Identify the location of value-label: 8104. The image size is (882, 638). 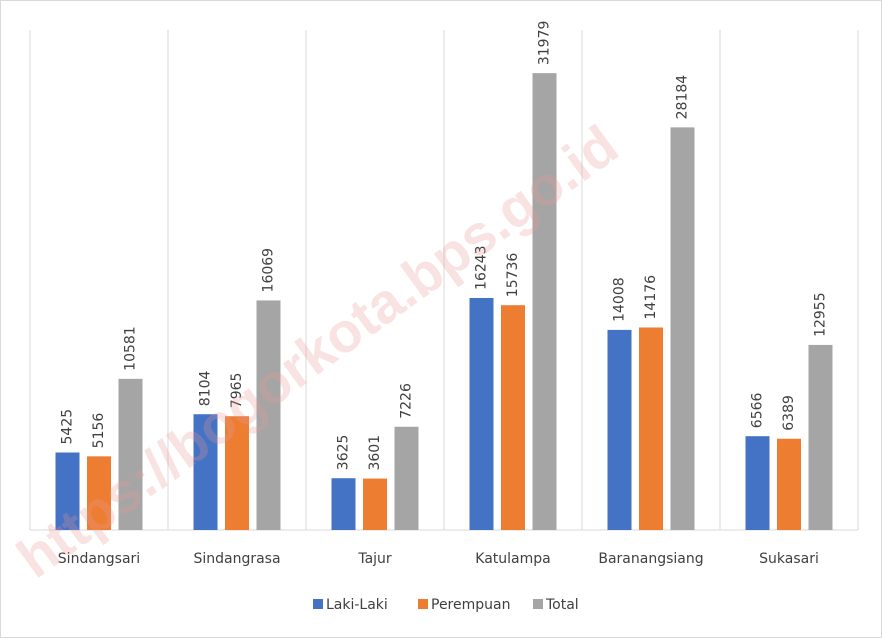
(206, 389).